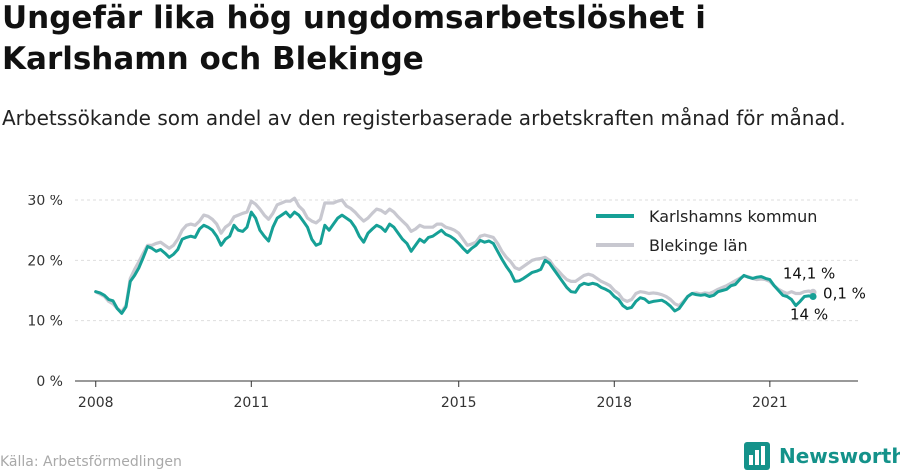 This screenshot has width=900, height=474. What do you see at coordinates (459, 403) in the screenshot?
I see `x-tick-label: 2015` at bounding box center [459, 403].